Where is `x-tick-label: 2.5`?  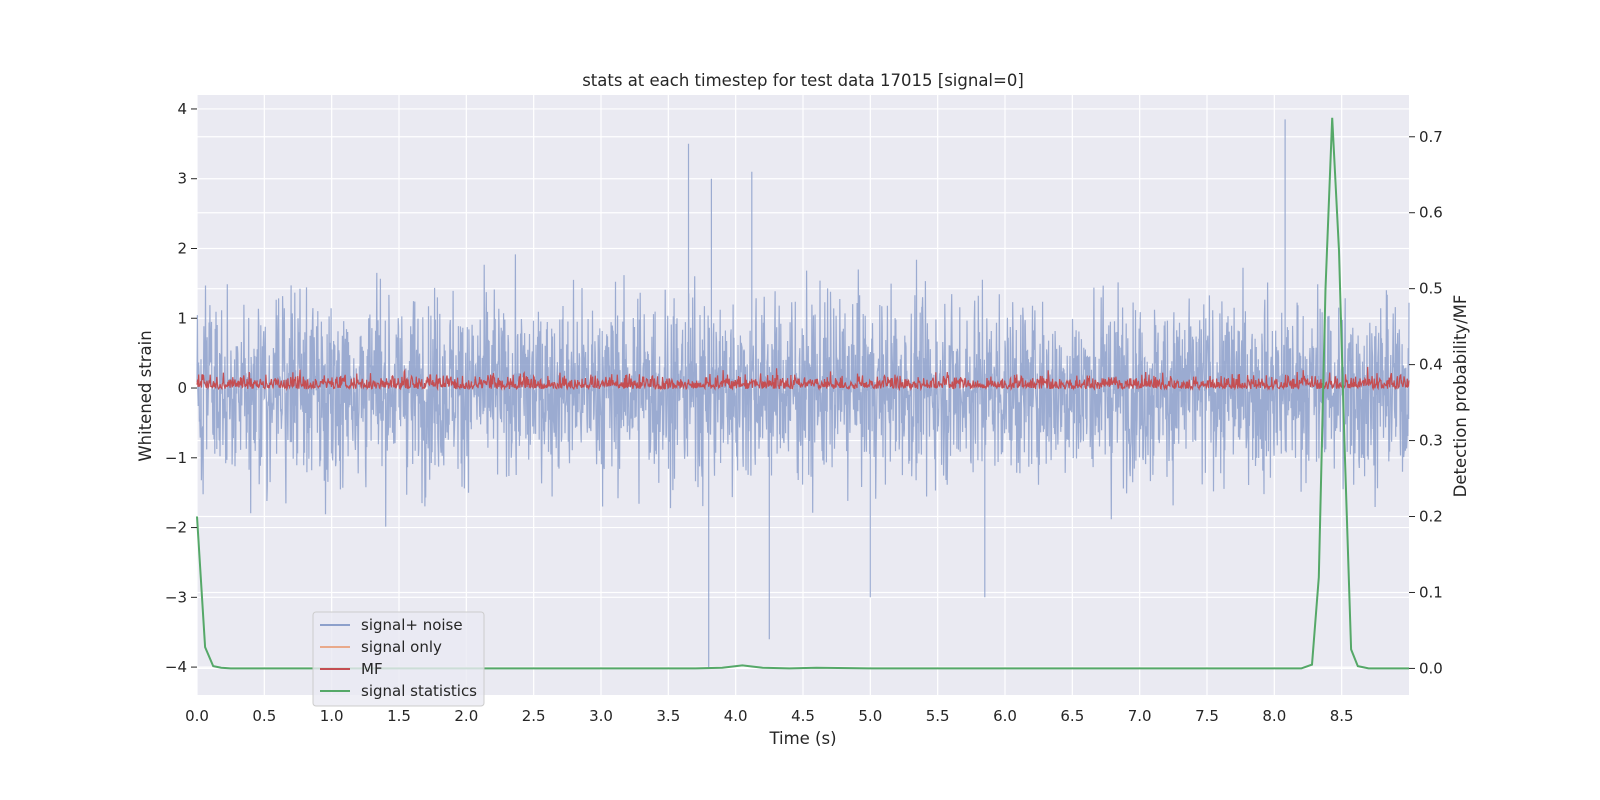
x-tick-label: 2.5 is located at coordinates (534, 716).